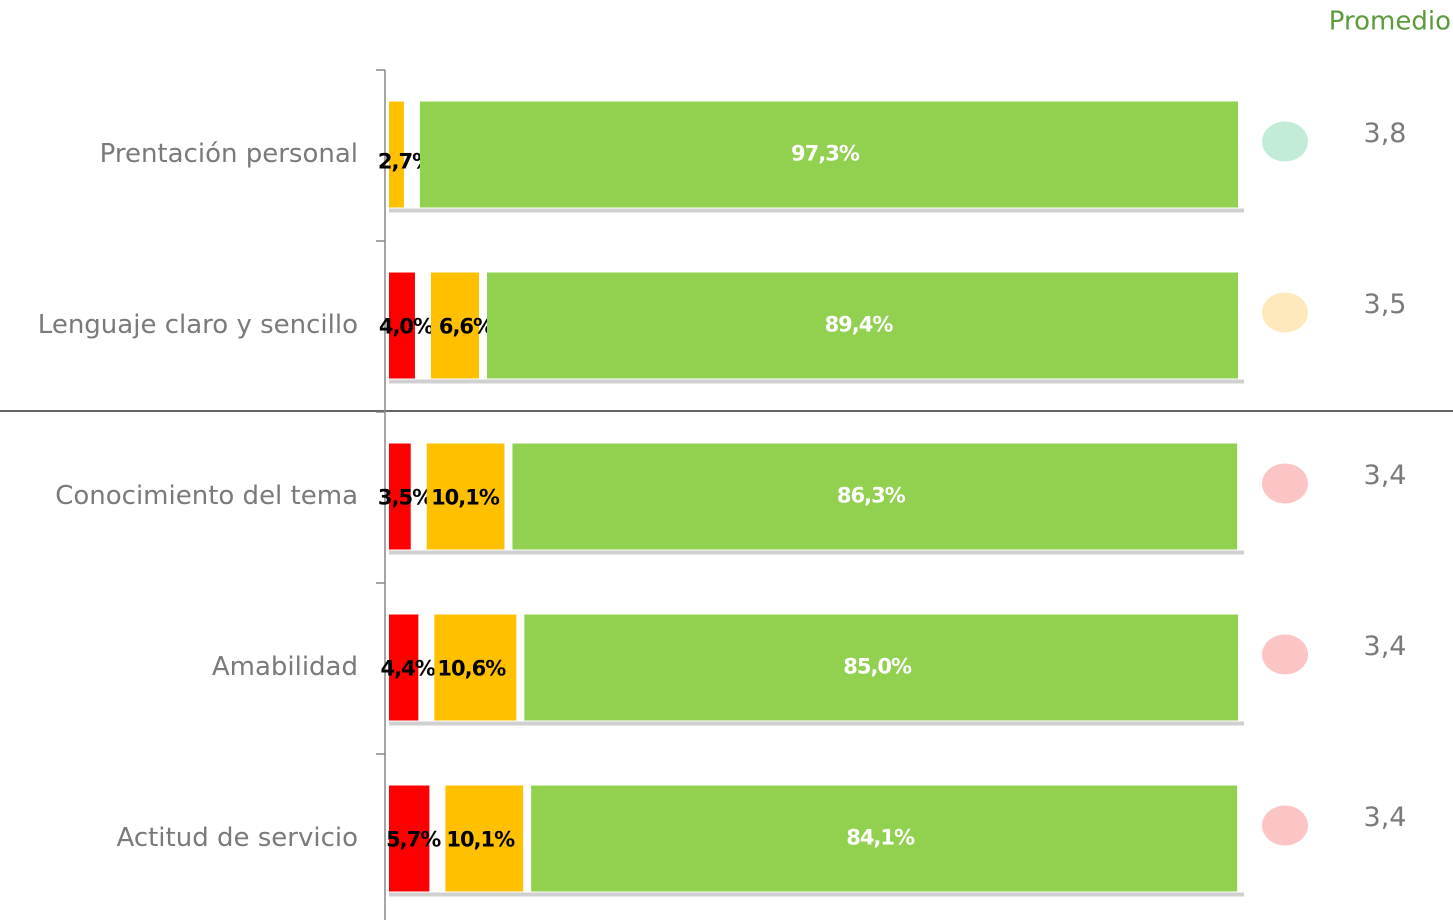 Image resolution: width=1453 pixels, height=920 pixels. I want to click on value-label: 4,4%, so click(408, 669).